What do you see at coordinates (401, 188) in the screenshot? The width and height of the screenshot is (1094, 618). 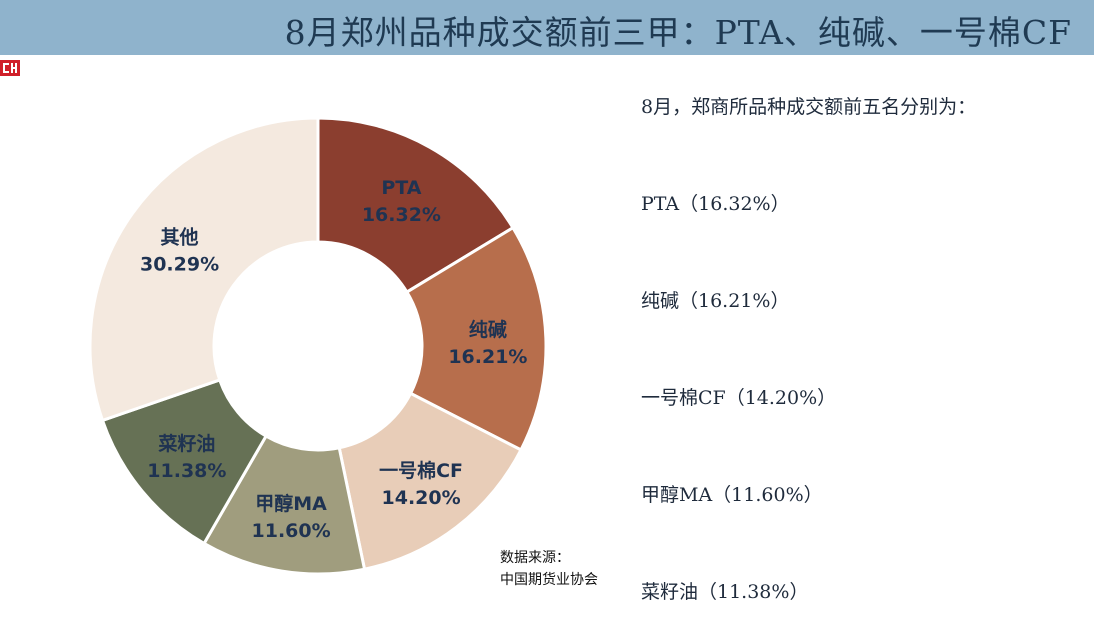 I see `slice-category-label: PTA` at bounding box center [401, 188].